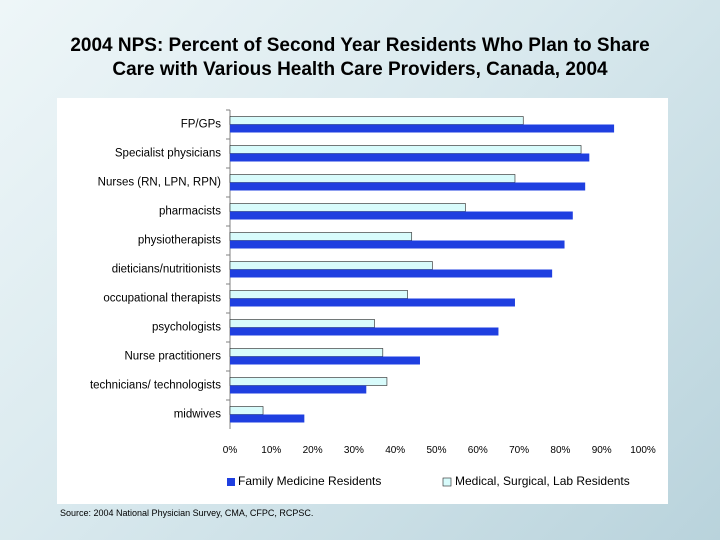 The width and height of the screenshot is (720, 540). I want to click on x-tick-label: 30%, so click(354, 450).